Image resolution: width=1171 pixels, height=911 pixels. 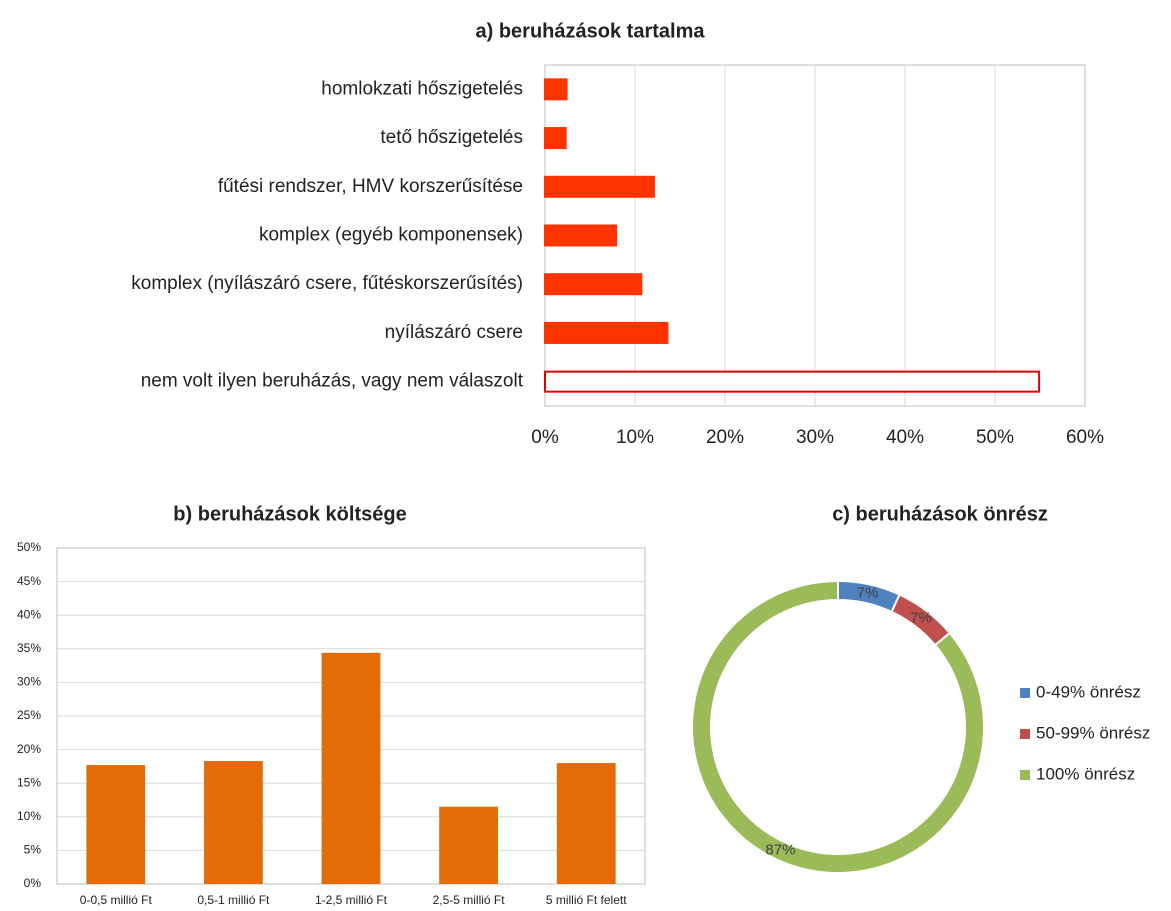 What do you see at coordinates (1093, 732) in the screenshot?
I see `legend-label: 50-99% önrész` at bounding box center [1093, 732].